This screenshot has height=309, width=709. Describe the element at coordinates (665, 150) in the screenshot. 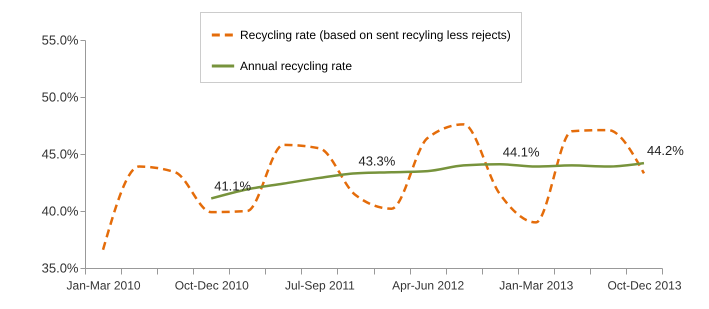

I see `data-label: 44.2%` at that location.